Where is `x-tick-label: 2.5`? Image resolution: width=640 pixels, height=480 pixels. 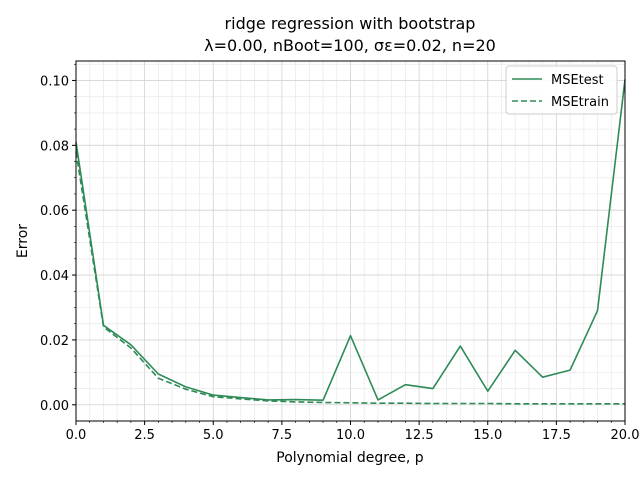
x-tick-label: 2.5 is located at coordinates (144, 435).